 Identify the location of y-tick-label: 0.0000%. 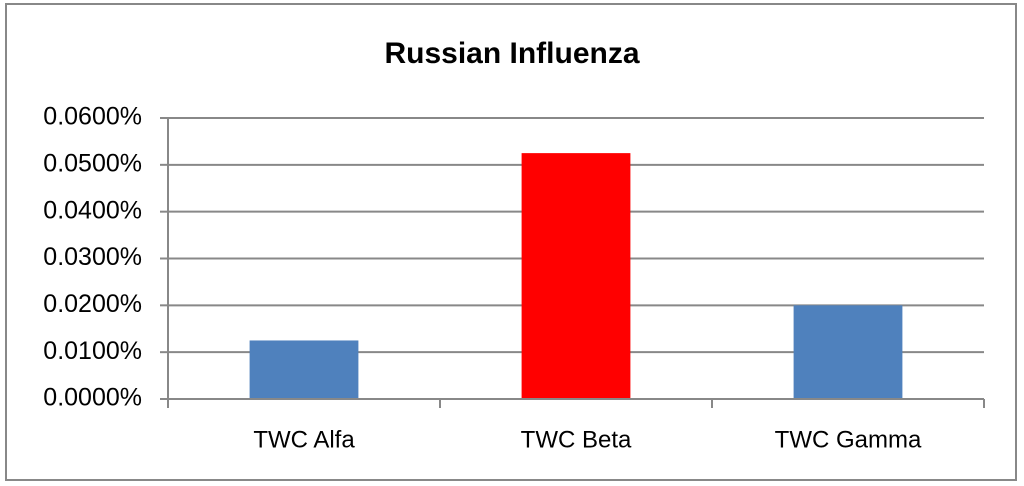
(92, 398).